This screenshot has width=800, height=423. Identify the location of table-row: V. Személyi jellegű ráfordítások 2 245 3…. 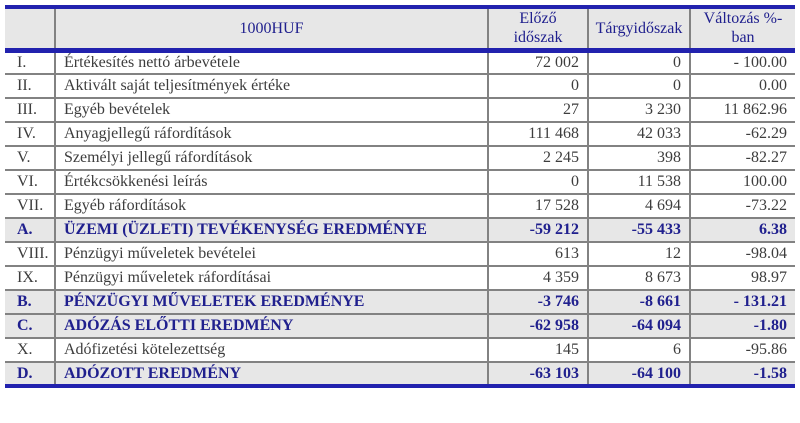
(400, 158).